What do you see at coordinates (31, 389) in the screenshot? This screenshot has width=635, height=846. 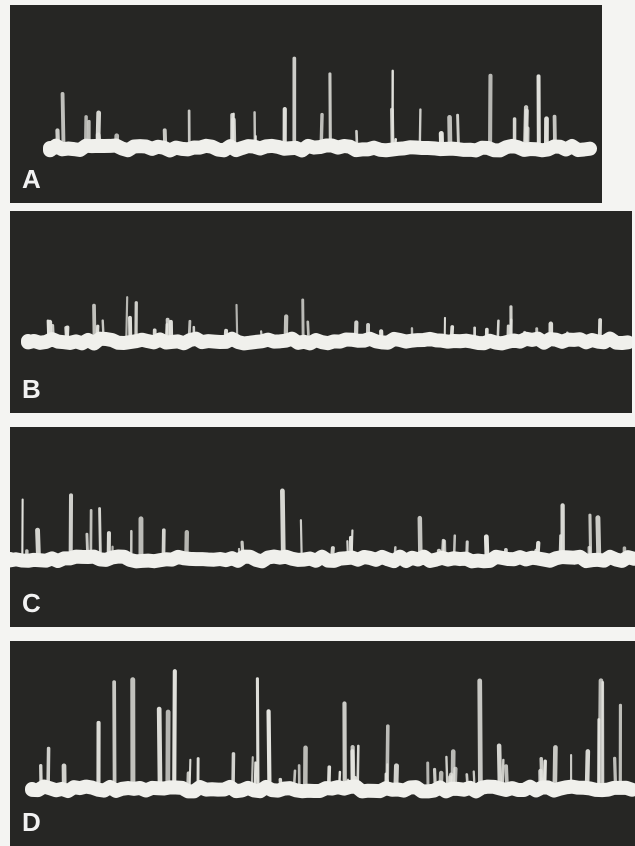 I see `panel-label: B` at bounding box center [31, 389].